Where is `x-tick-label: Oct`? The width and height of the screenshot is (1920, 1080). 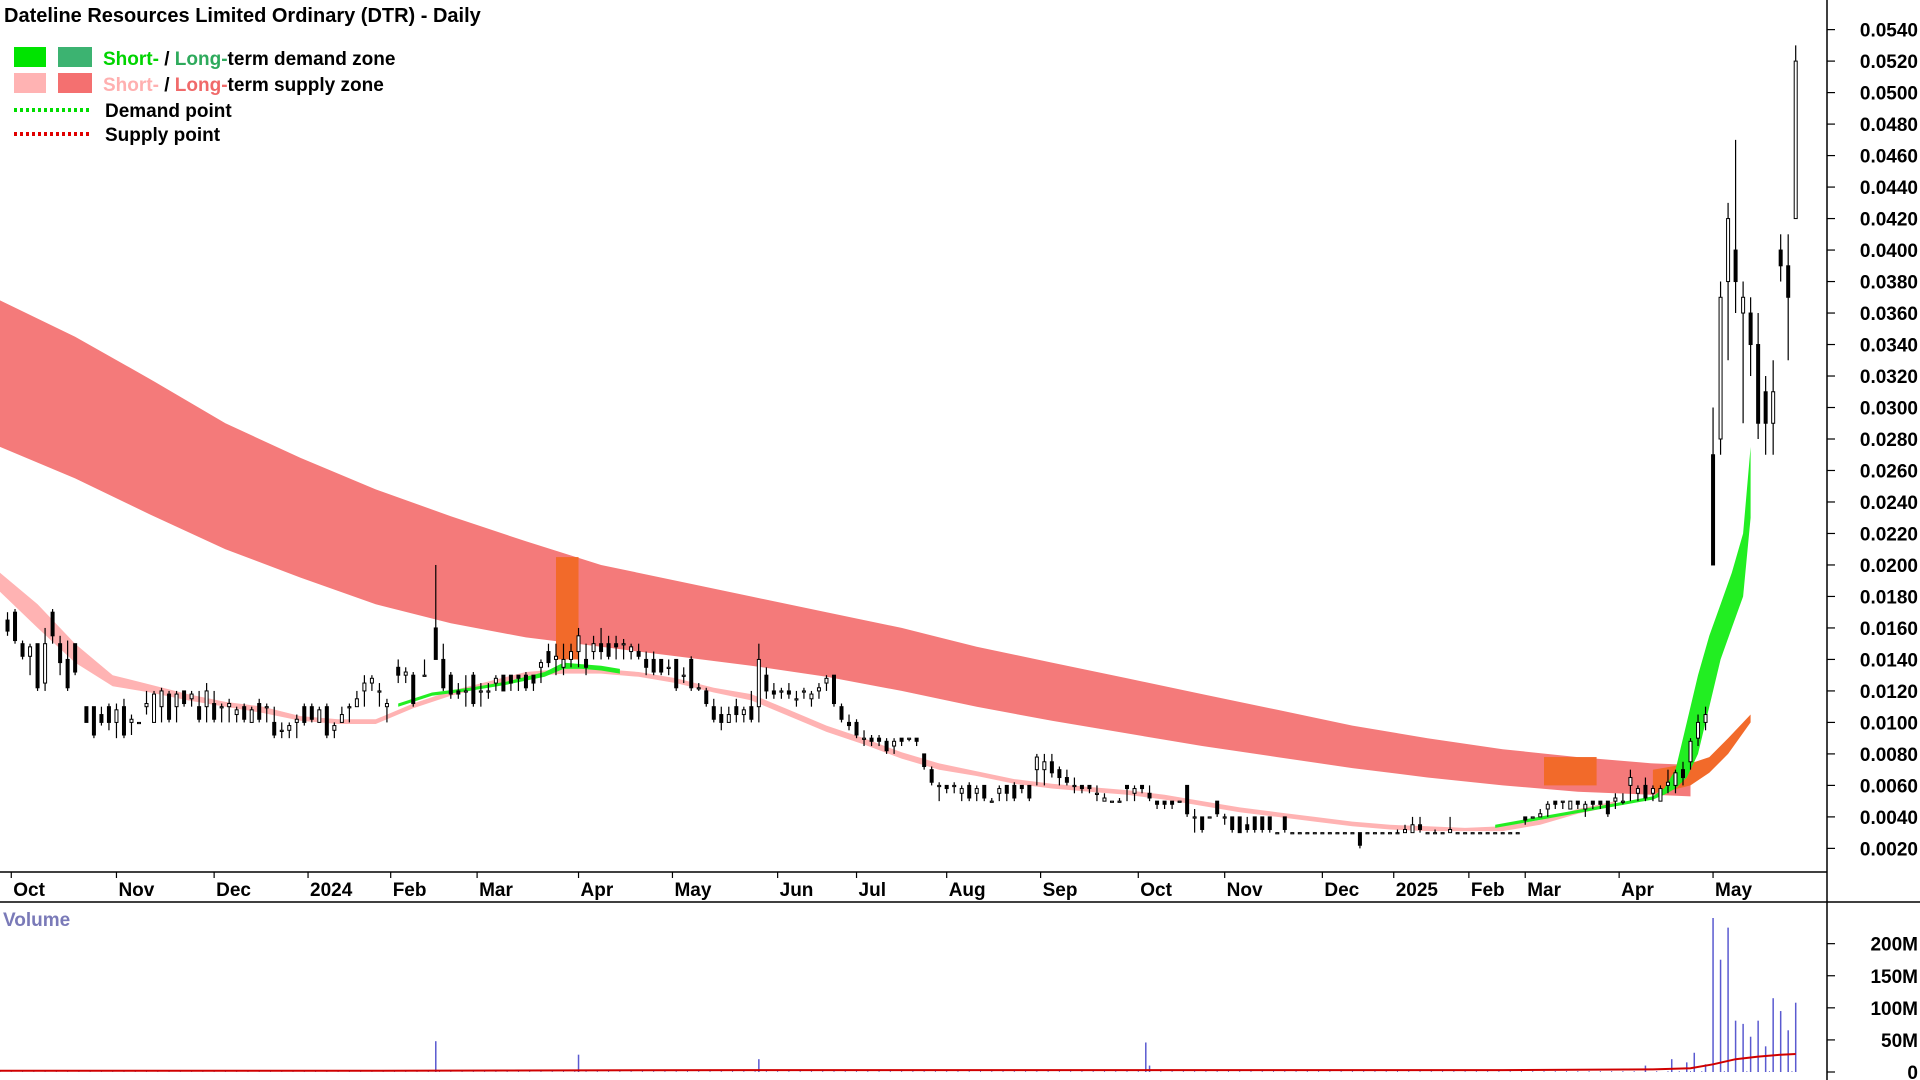 x-tick-label: Oct is located at coordinates (1156, 890).